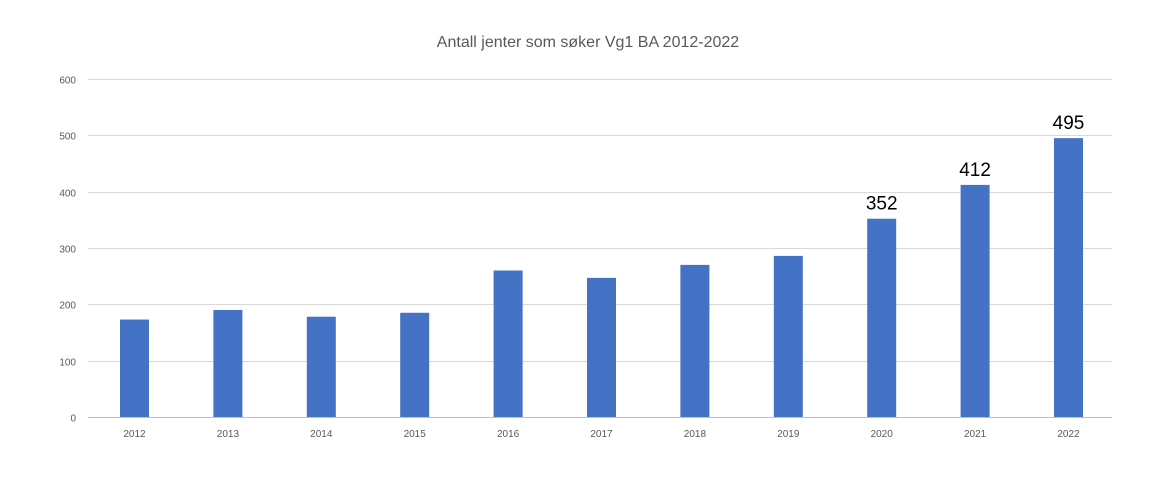  What do you see at coordinates (508, 434) in the screenshot?
I see `x-tick-label: 2016` at bounding box center [508, 434].